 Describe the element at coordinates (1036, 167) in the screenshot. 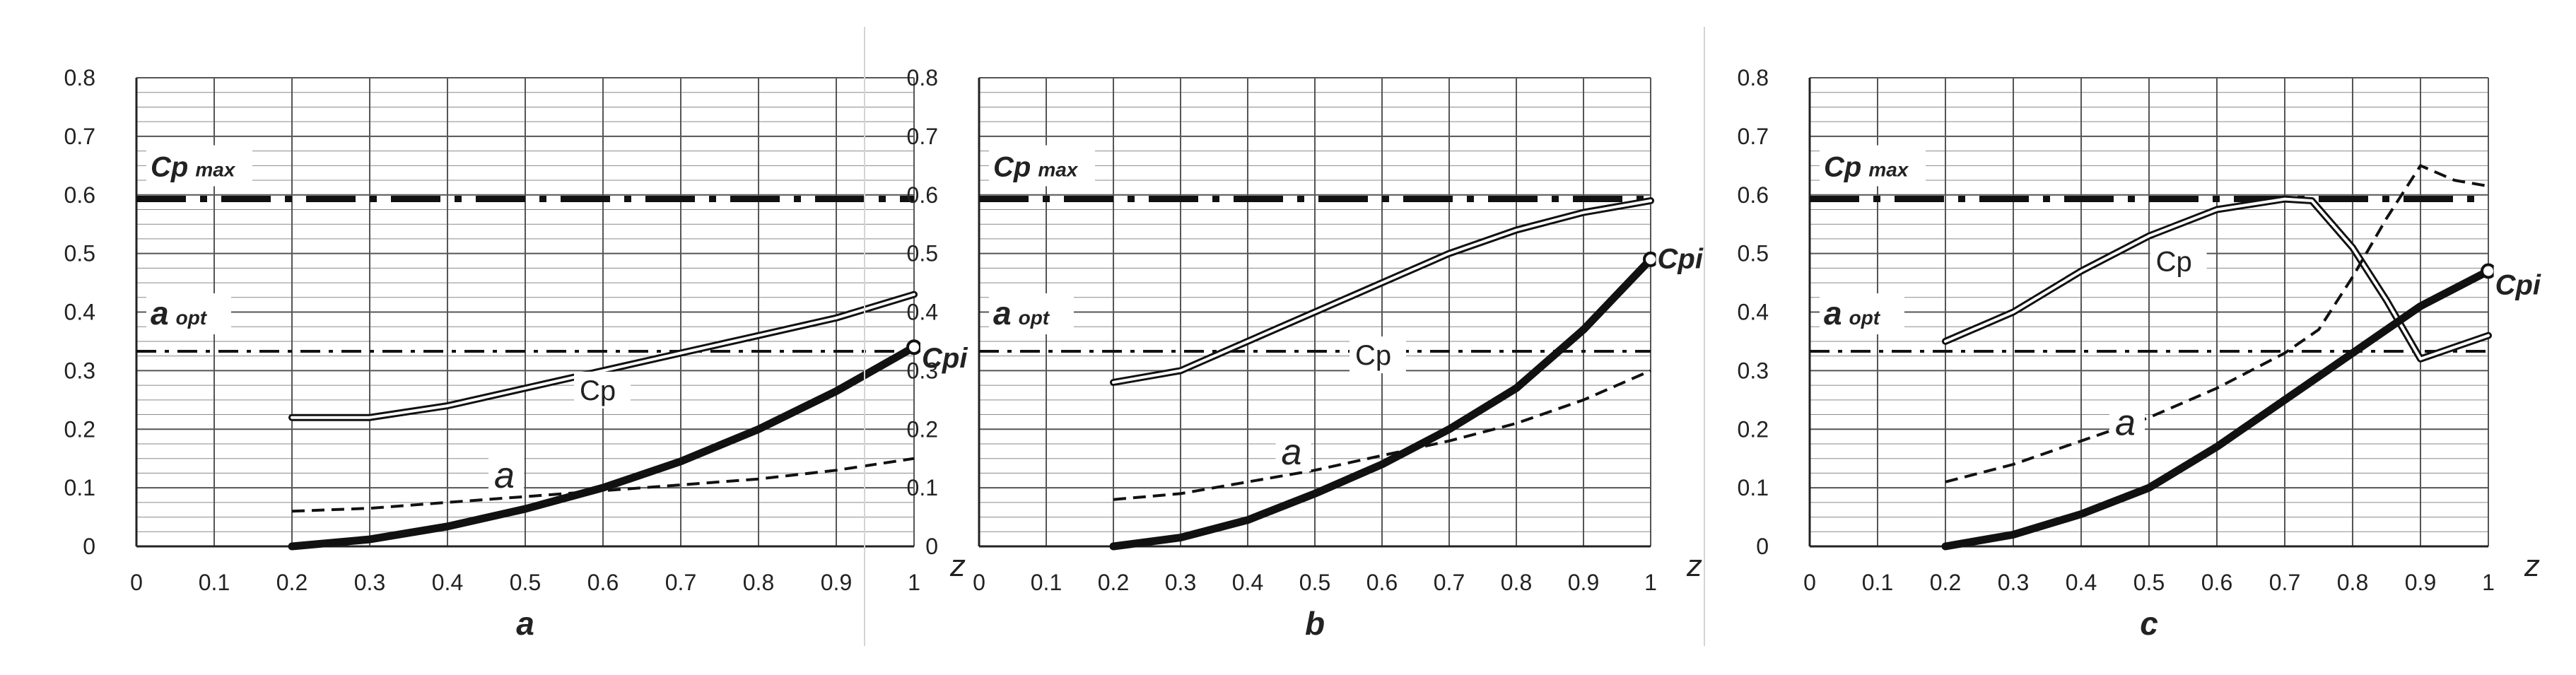

I see `reference-label-max: Cp max` at that location.